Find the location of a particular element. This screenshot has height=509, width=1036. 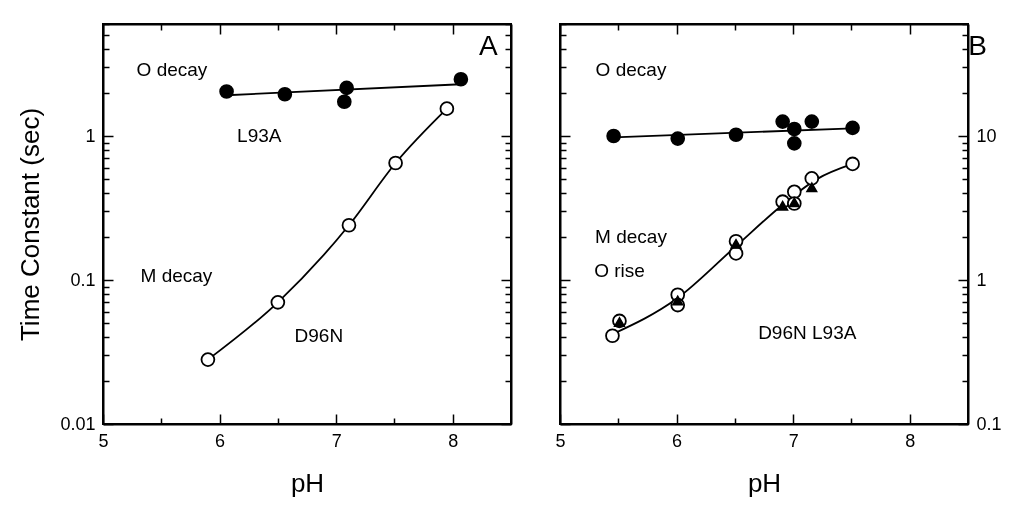

y2-tick-label: 10 is located at coordinates (986, 135).